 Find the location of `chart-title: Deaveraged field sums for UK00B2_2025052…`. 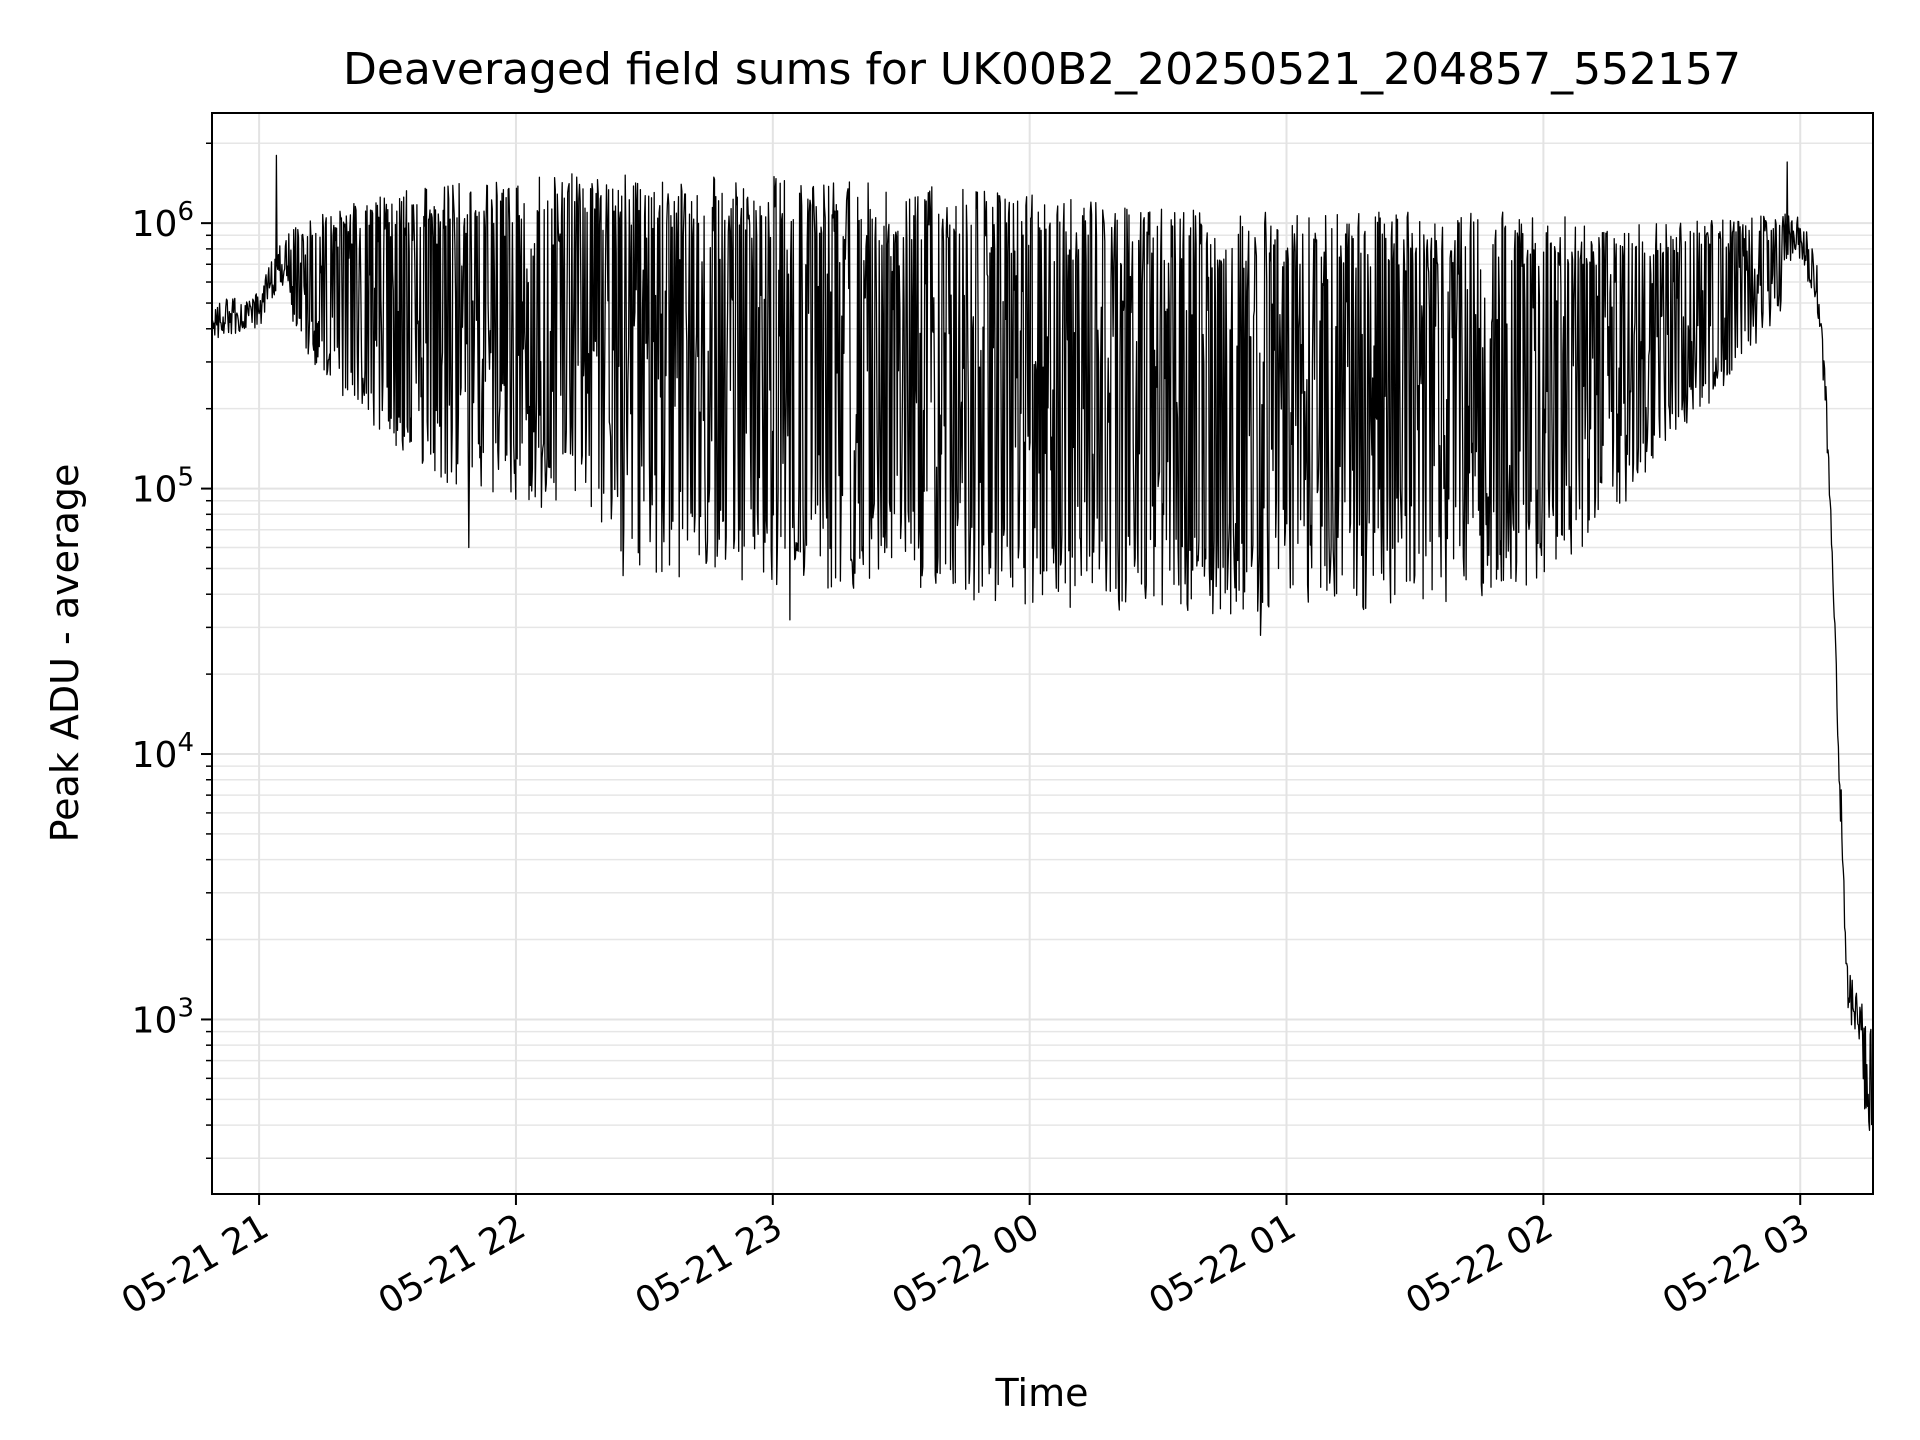

chart-title: Deaveraged field sums for UK00B2_2025052… is located at coordinates (1042, 69).